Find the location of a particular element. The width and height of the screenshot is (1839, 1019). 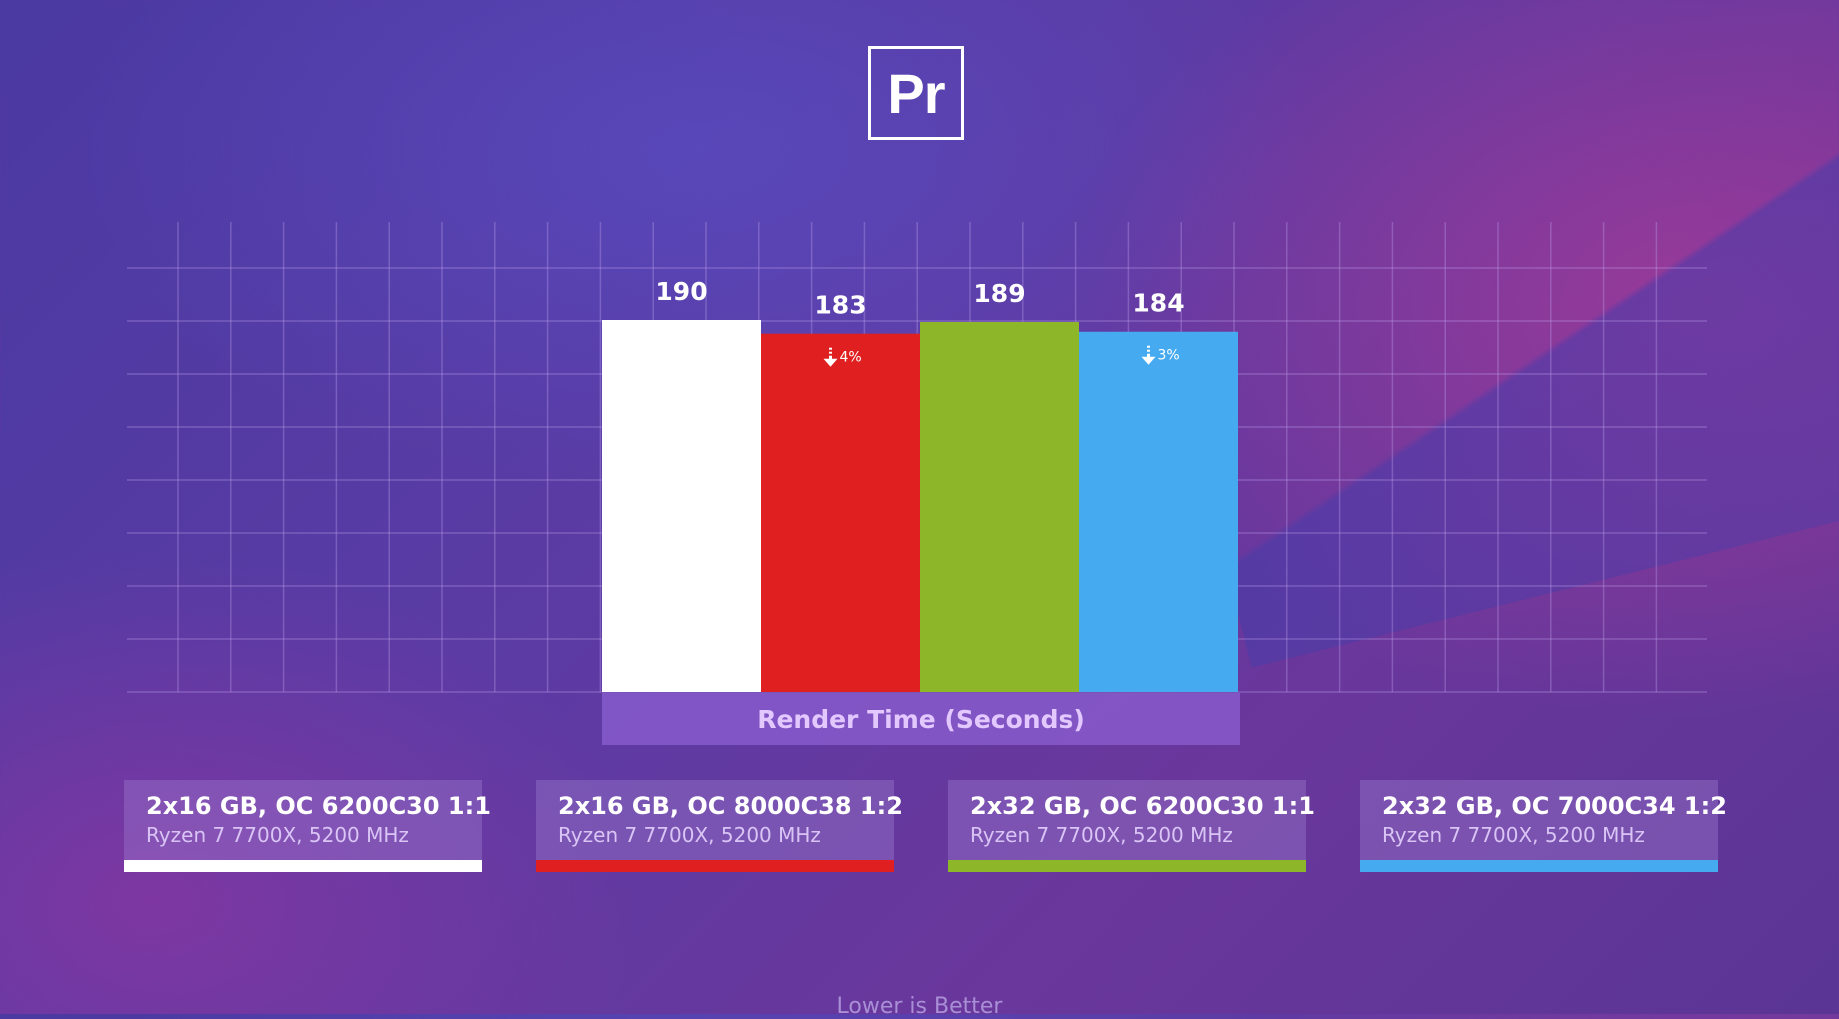

legend-title: 2x16 GB, OC 8000C38 1:2 is located at coordinates (730, 806).